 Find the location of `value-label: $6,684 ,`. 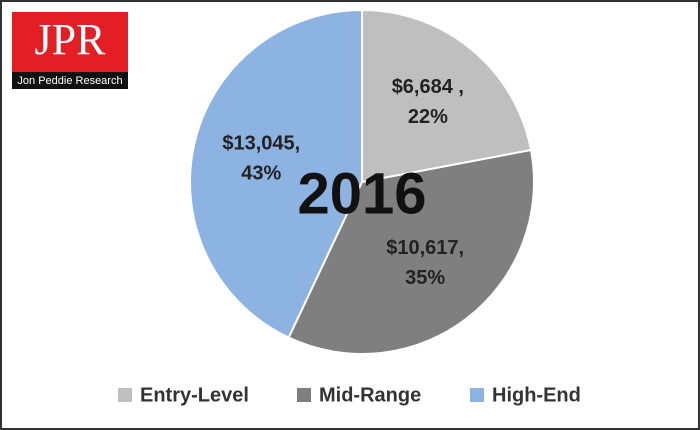

value-label: $6,684 , is located at coordinates (428, 87).